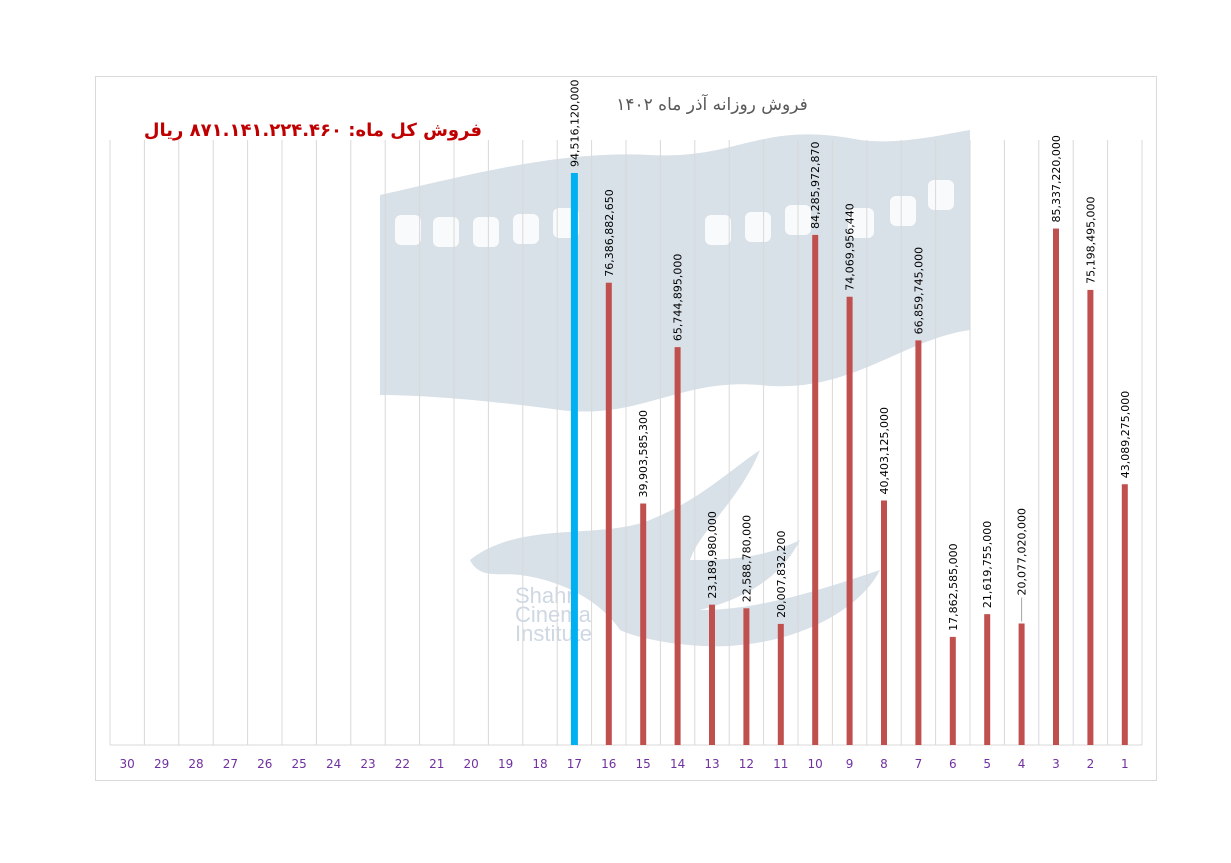  Describe the element at coordinates (553, 614) in the screenshot. I see `watermark-text-line: Cinema` at that location.